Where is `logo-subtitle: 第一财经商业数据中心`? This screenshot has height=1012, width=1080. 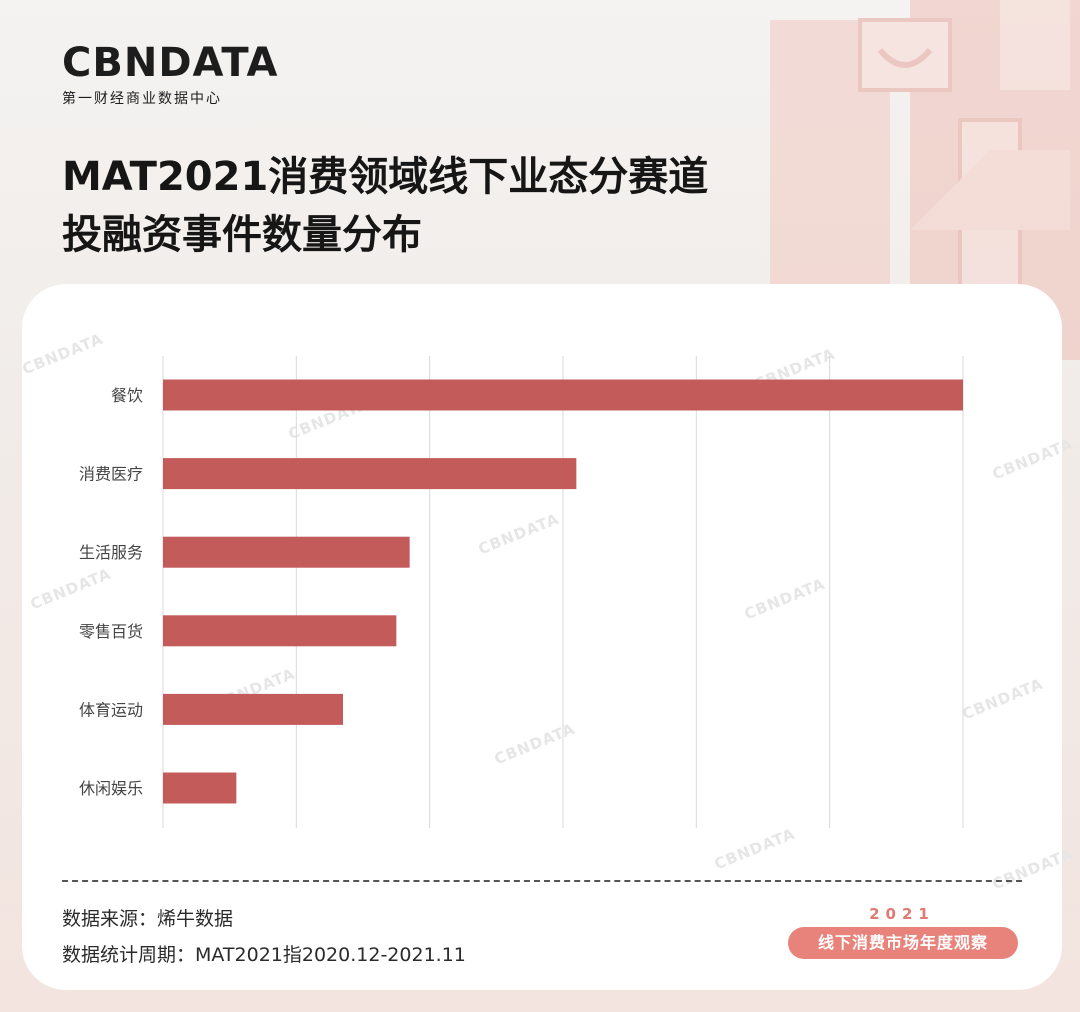
logo-subtitle: 第一财经商业数据中心 is located at coordinates (142, 99).